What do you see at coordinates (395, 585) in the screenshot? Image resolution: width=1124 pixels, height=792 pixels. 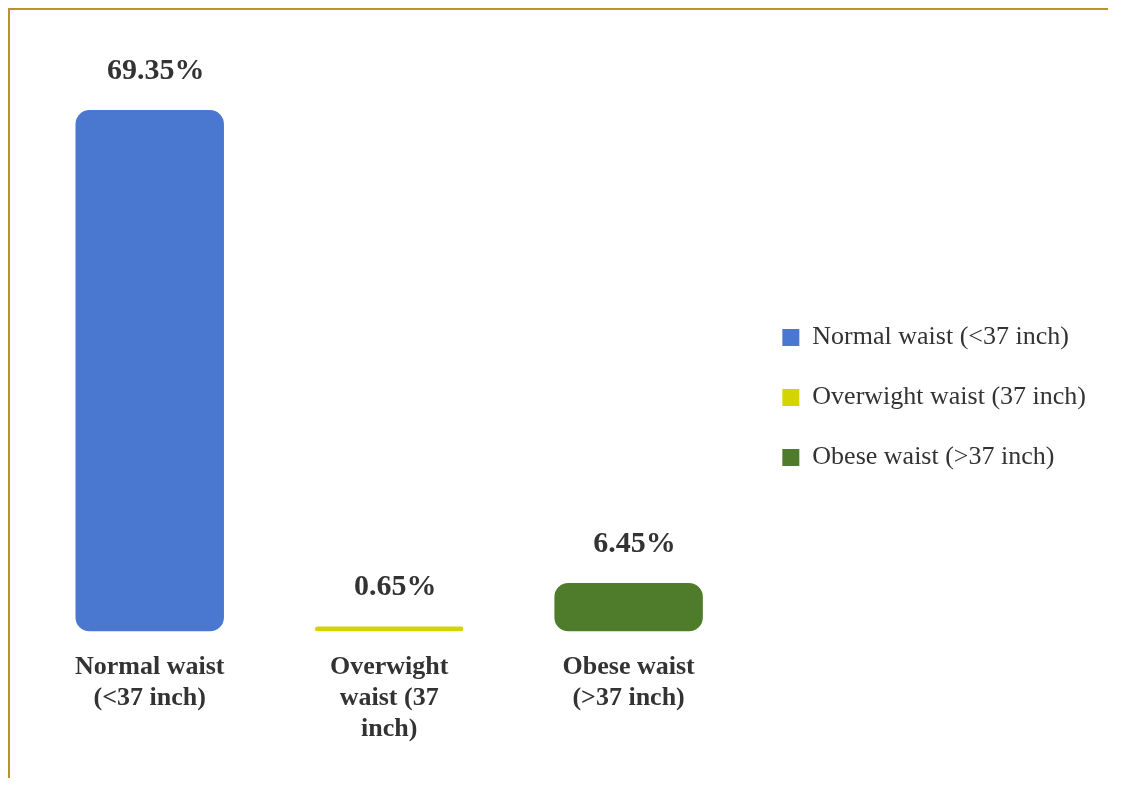 I see `data-label: 0.65%` at bounding box center [395, 585].